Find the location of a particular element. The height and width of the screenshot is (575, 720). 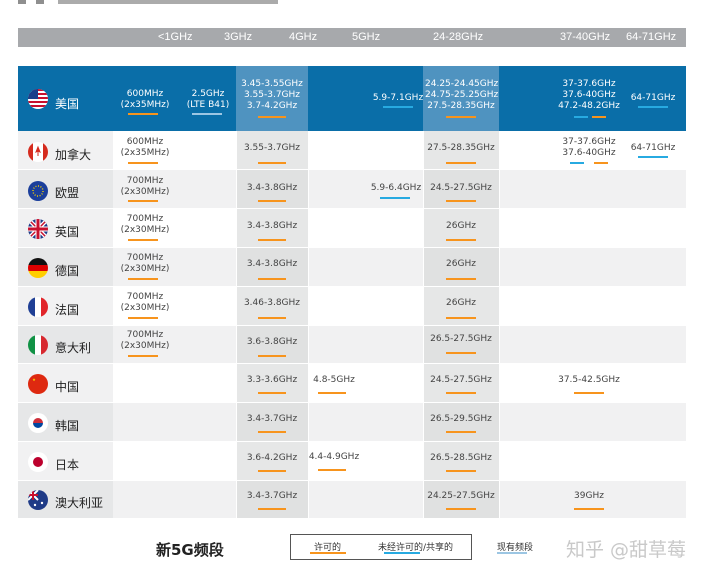

cn-3ghz: 3.3-3.6GHz is located at coordinates (272, 380).